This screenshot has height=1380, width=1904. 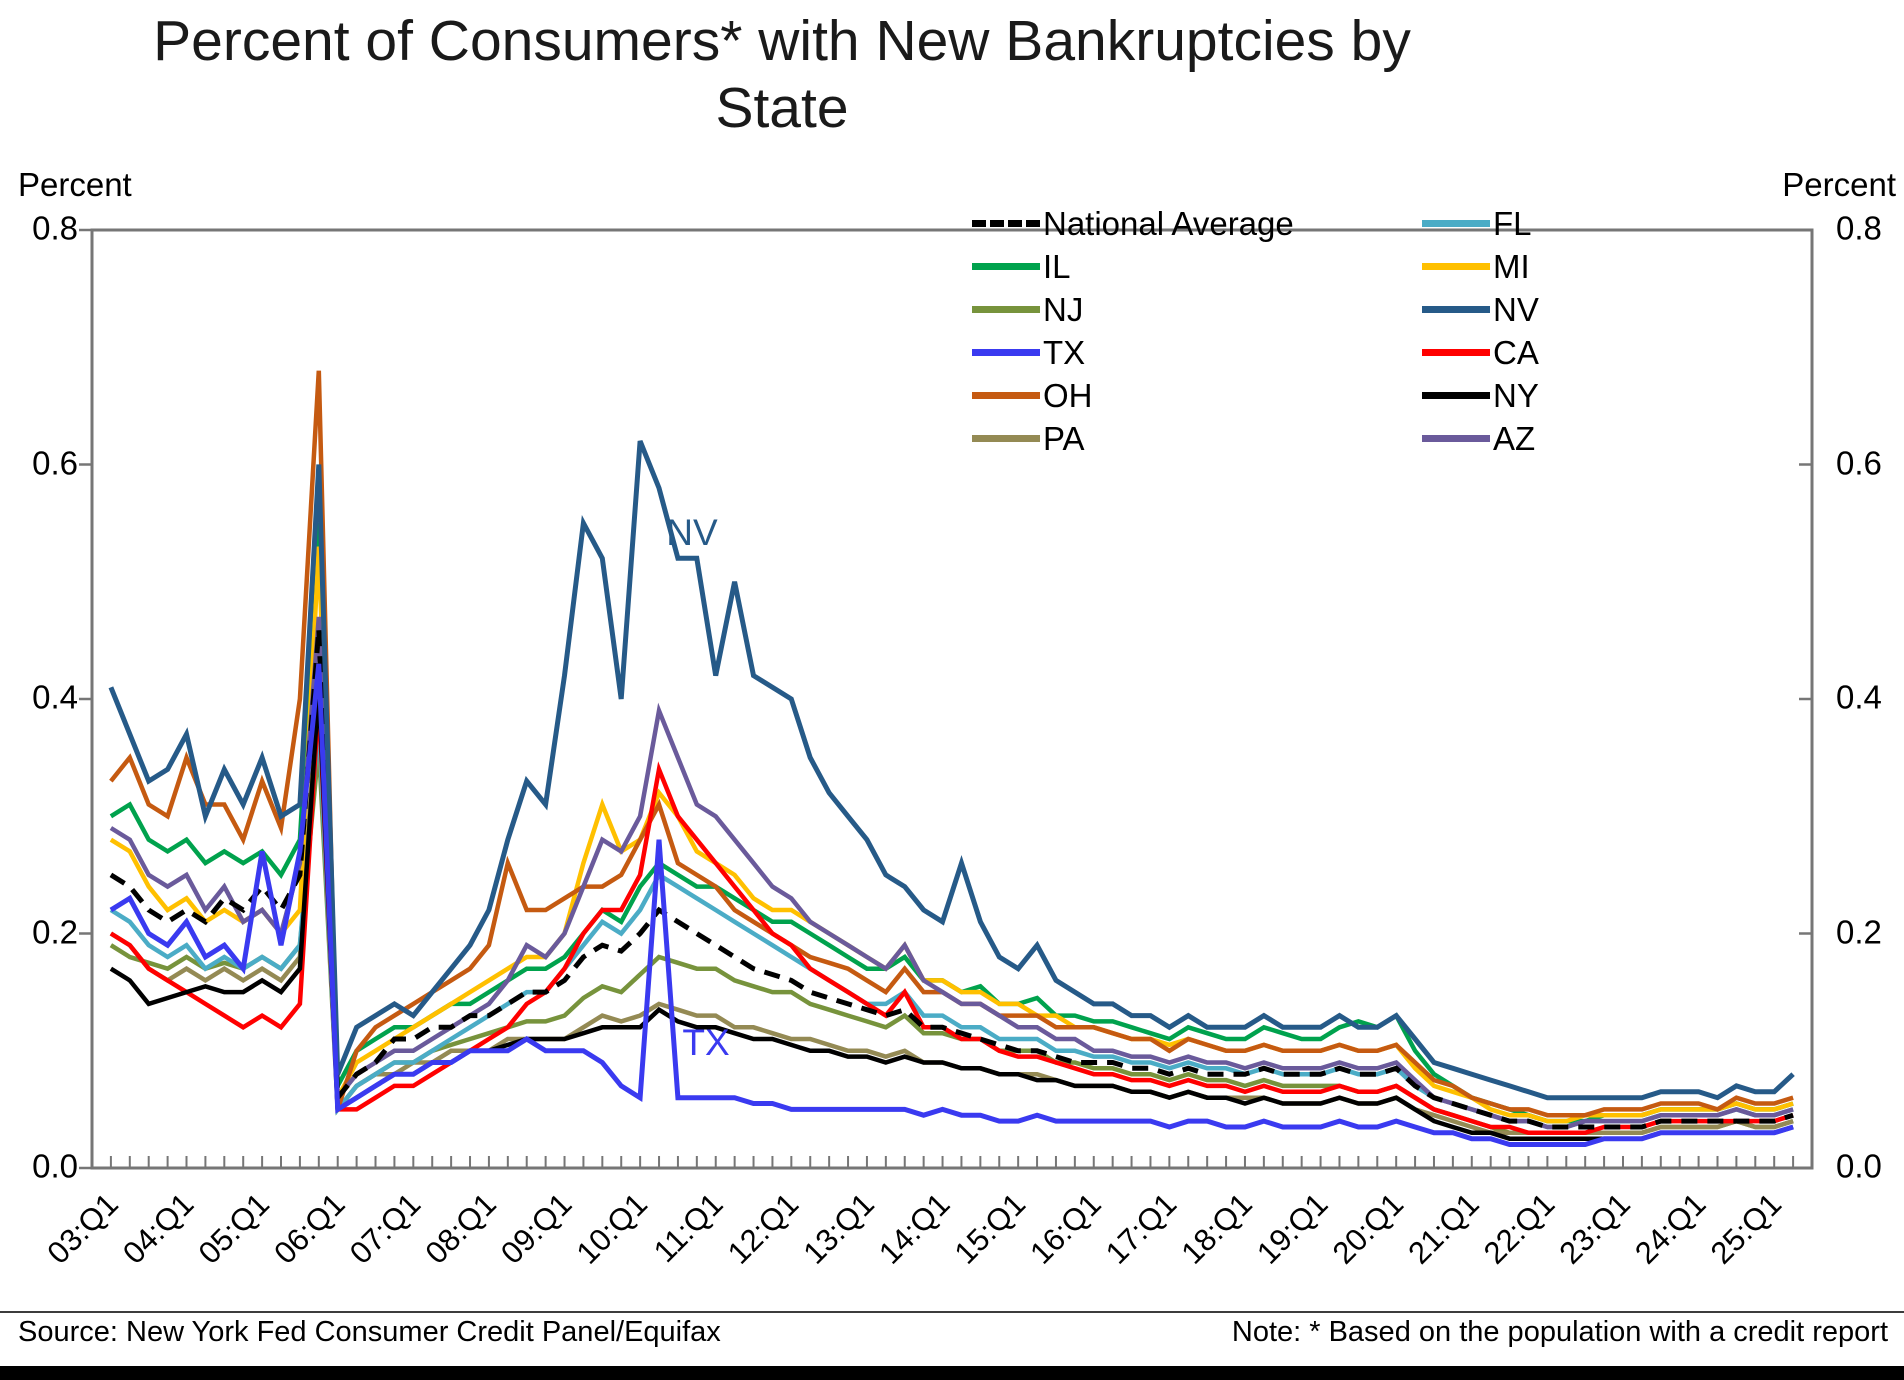 I want to click on x-tick-label: 05:Q1, so click(x=234, y=1228).